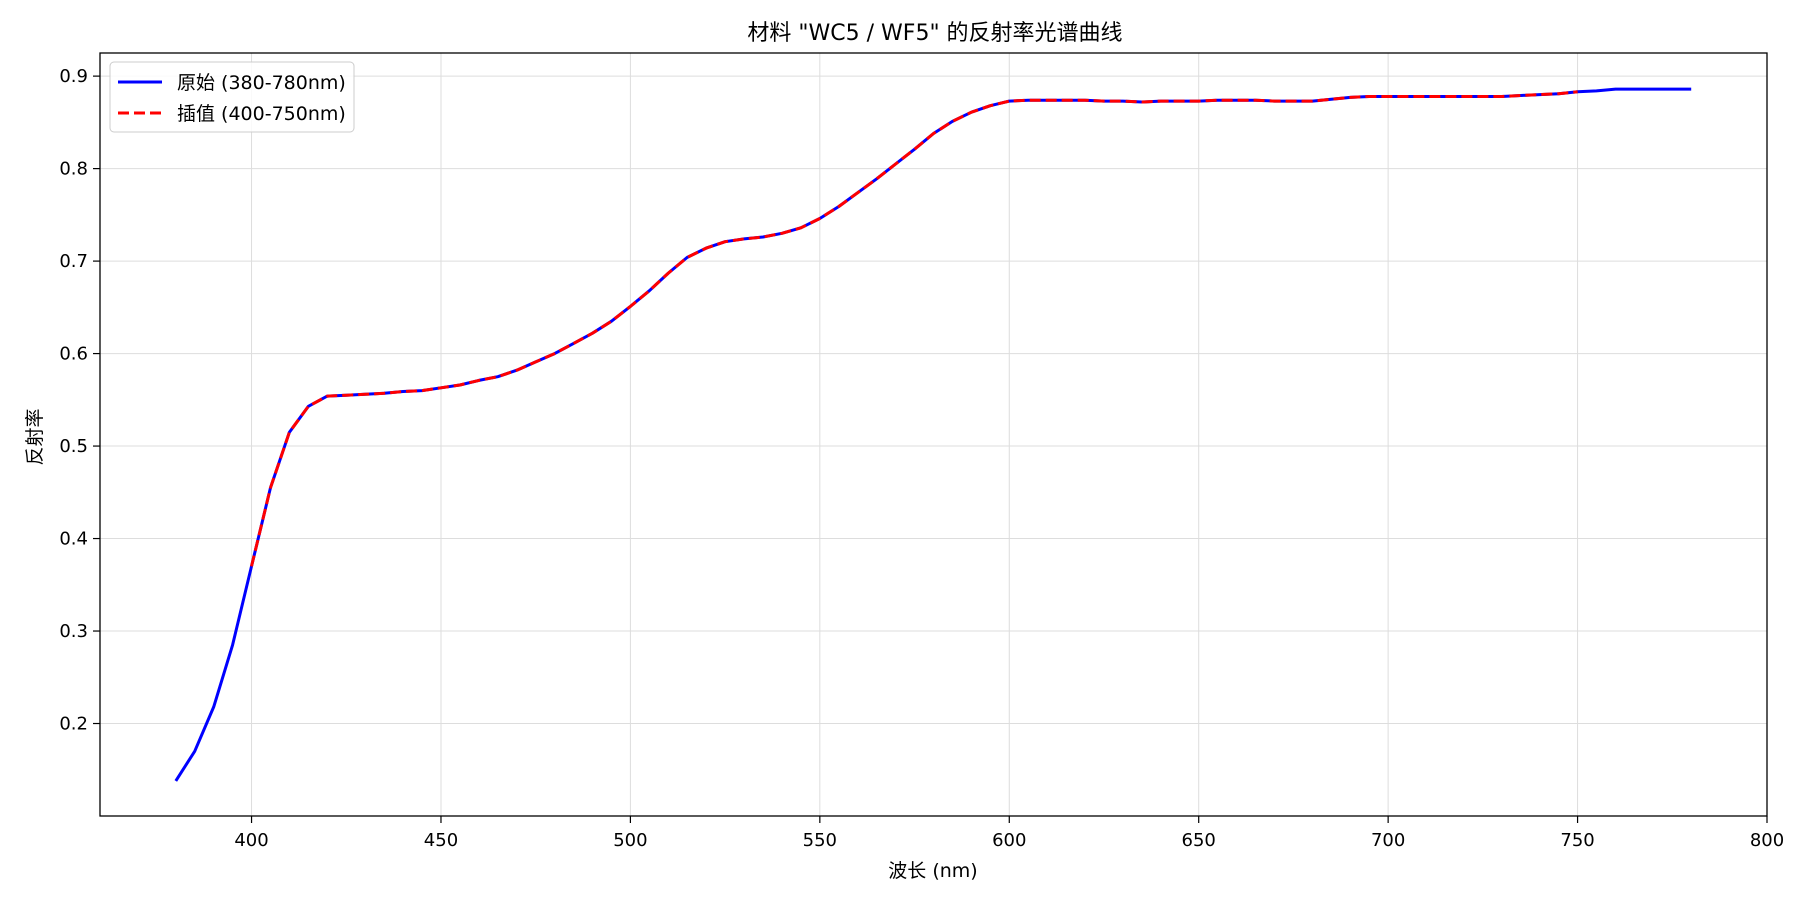 The height and width of the screenshot is (900, 1800). Describe the element at coordinates (35, 436) in the screenshot. I see `y-axis-label: 反射率` at that location.